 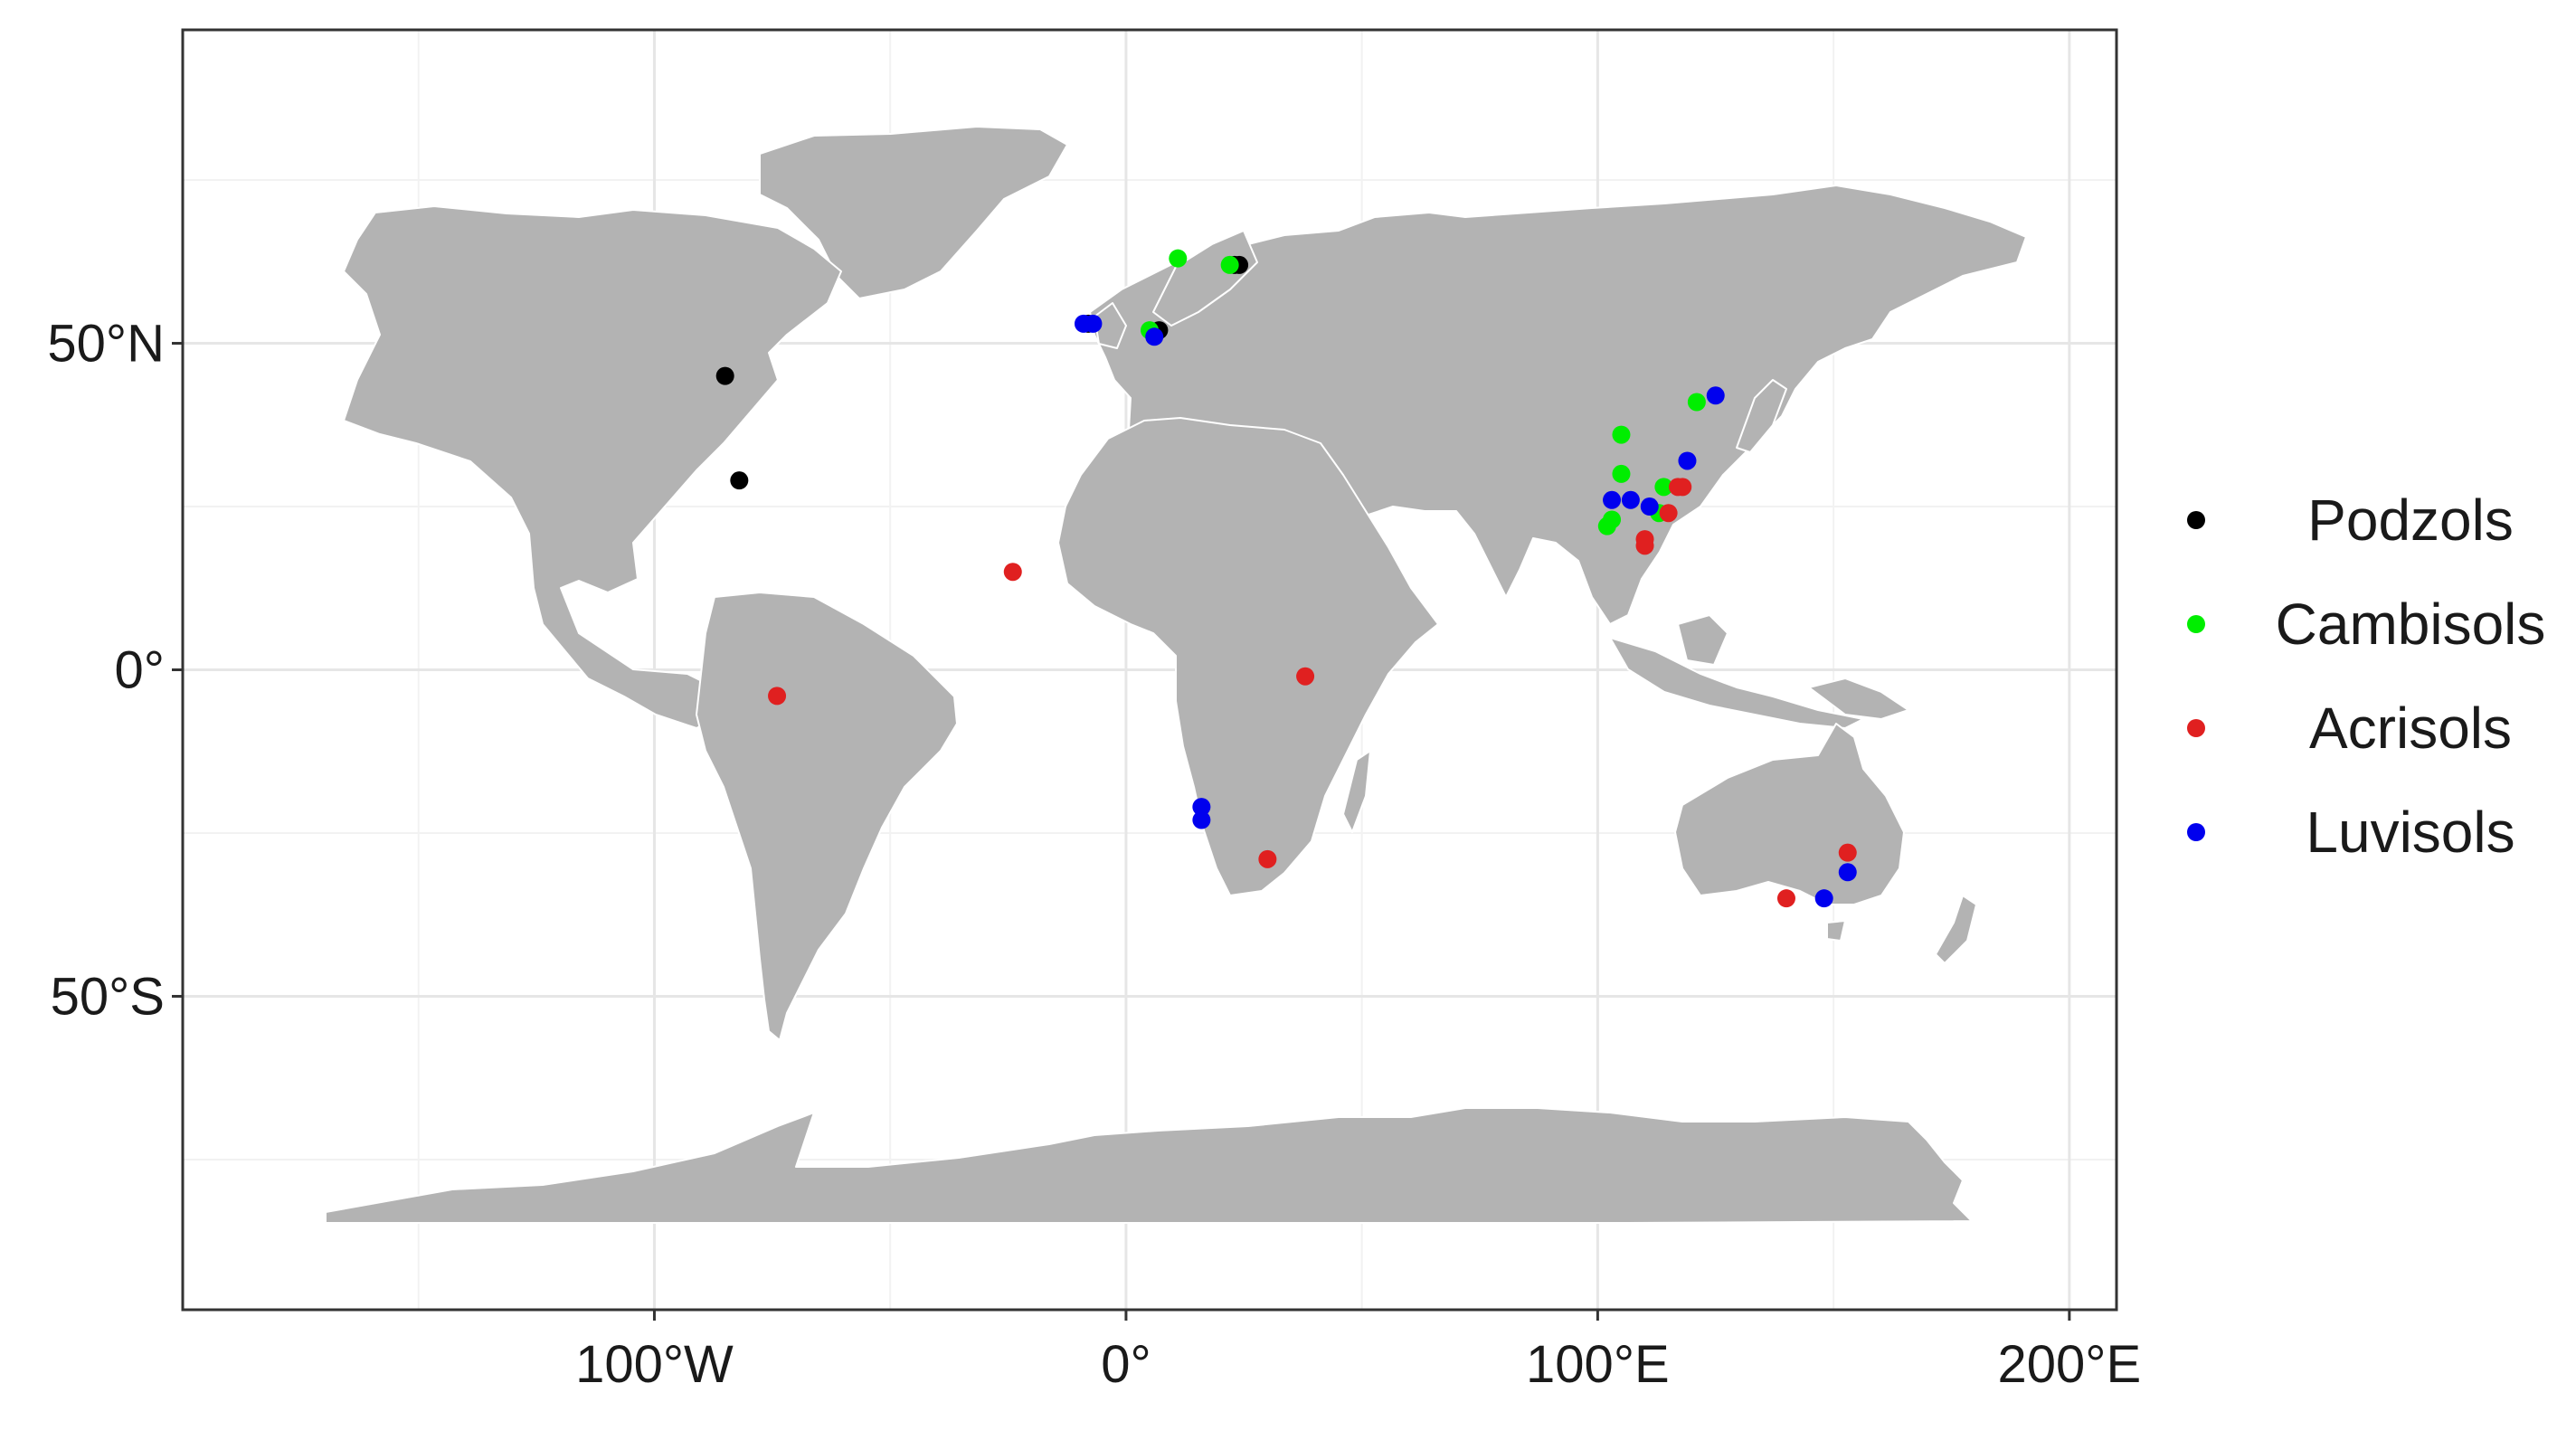 What do you see at coordinates (1205, 278) in the screenshot?
I see `land-scandinavia` at bounding box center [1205, 278].